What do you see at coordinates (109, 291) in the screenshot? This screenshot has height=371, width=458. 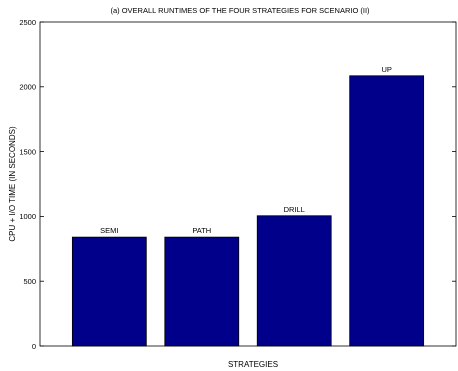 I see `bar-semi` at bounding box center [109, 291].